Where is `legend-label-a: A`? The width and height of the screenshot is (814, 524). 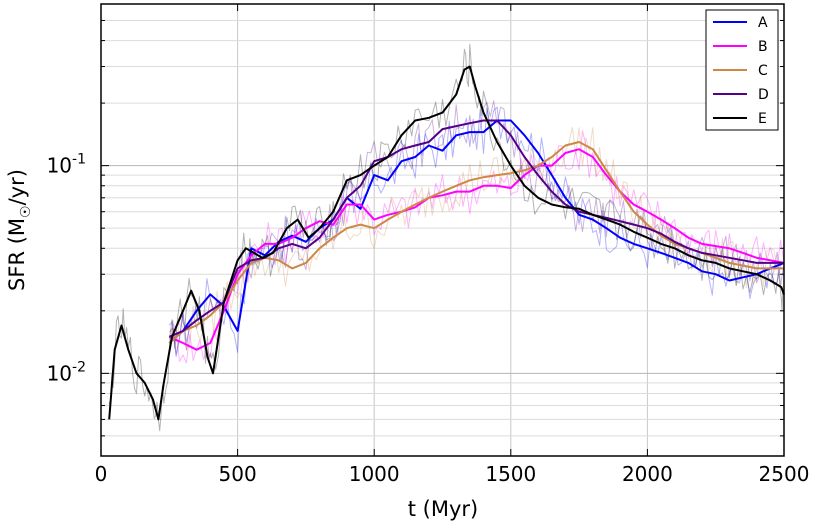
legend-label-a: A is located at coordinates (763, 23).